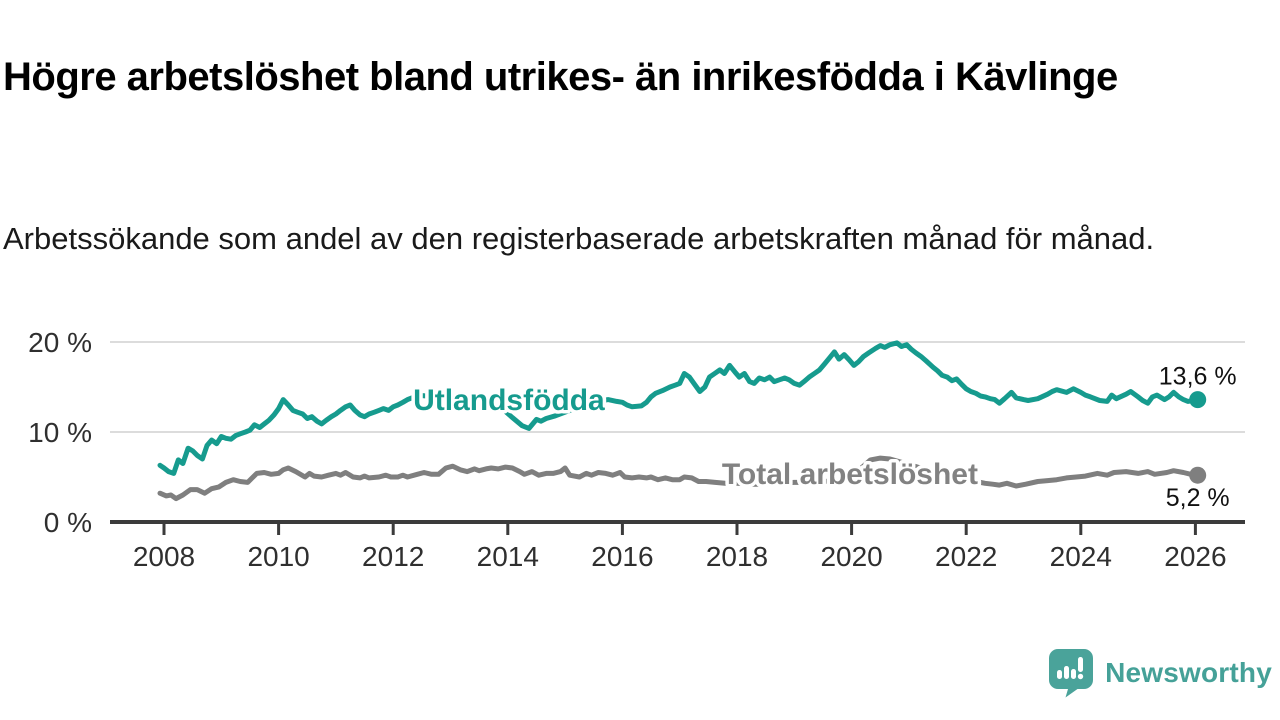 This screenshot has height=720, width=1280. What do you see at coordinates (1071, 673) in the screenshot?
I see `newsworthy-logo-icon` at bounding box center [1071, 673].